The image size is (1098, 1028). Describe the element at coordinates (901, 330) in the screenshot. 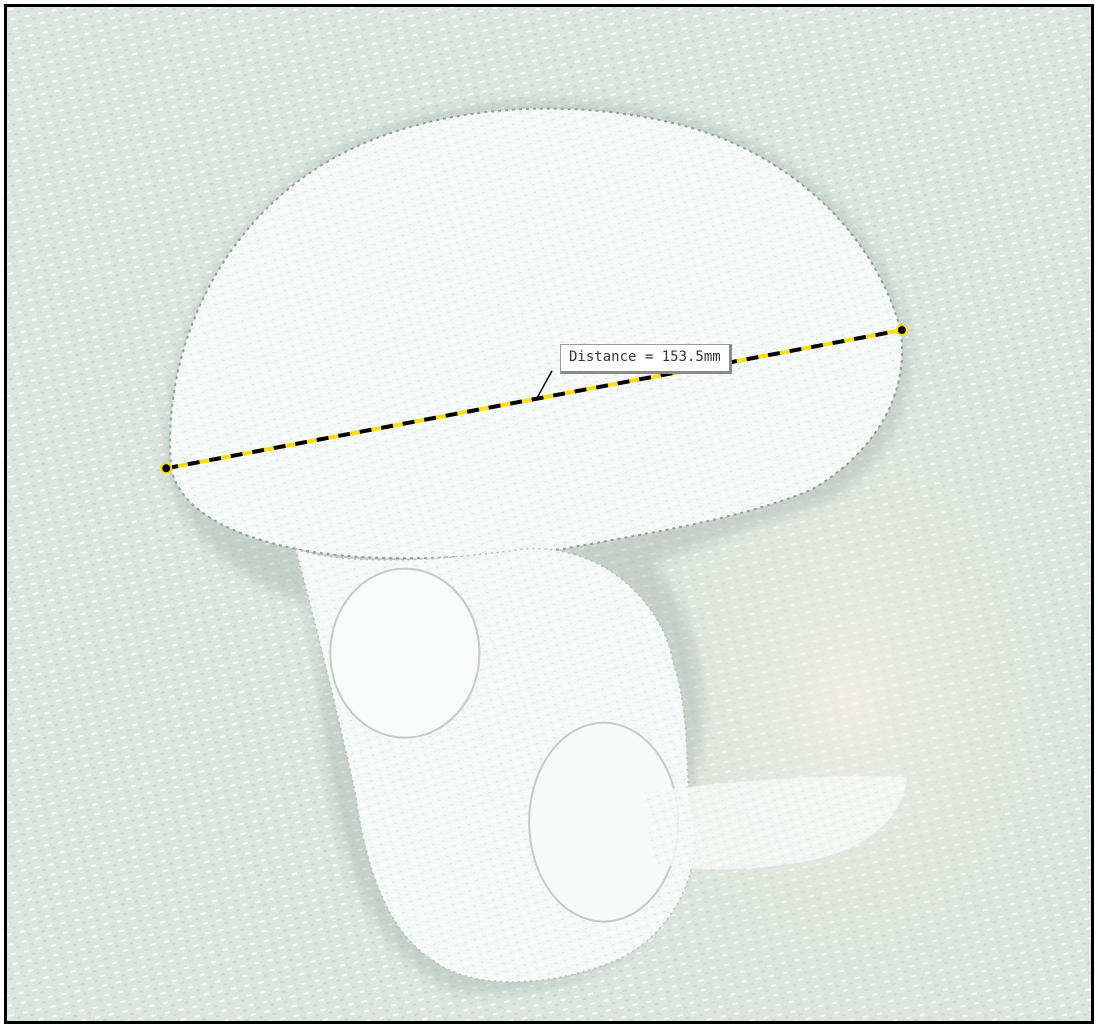

I see `measurement-end-point` at that location.